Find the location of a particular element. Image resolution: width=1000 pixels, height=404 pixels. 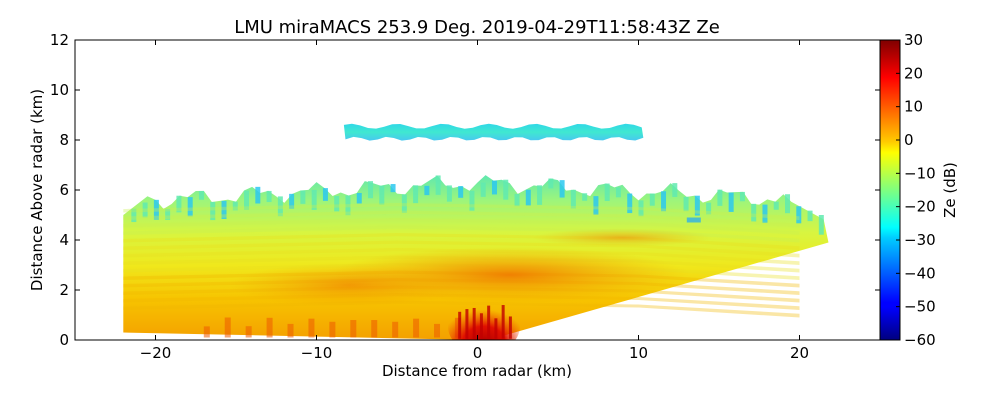

enhanced-echo-zone is located at coordinates (348, 285).